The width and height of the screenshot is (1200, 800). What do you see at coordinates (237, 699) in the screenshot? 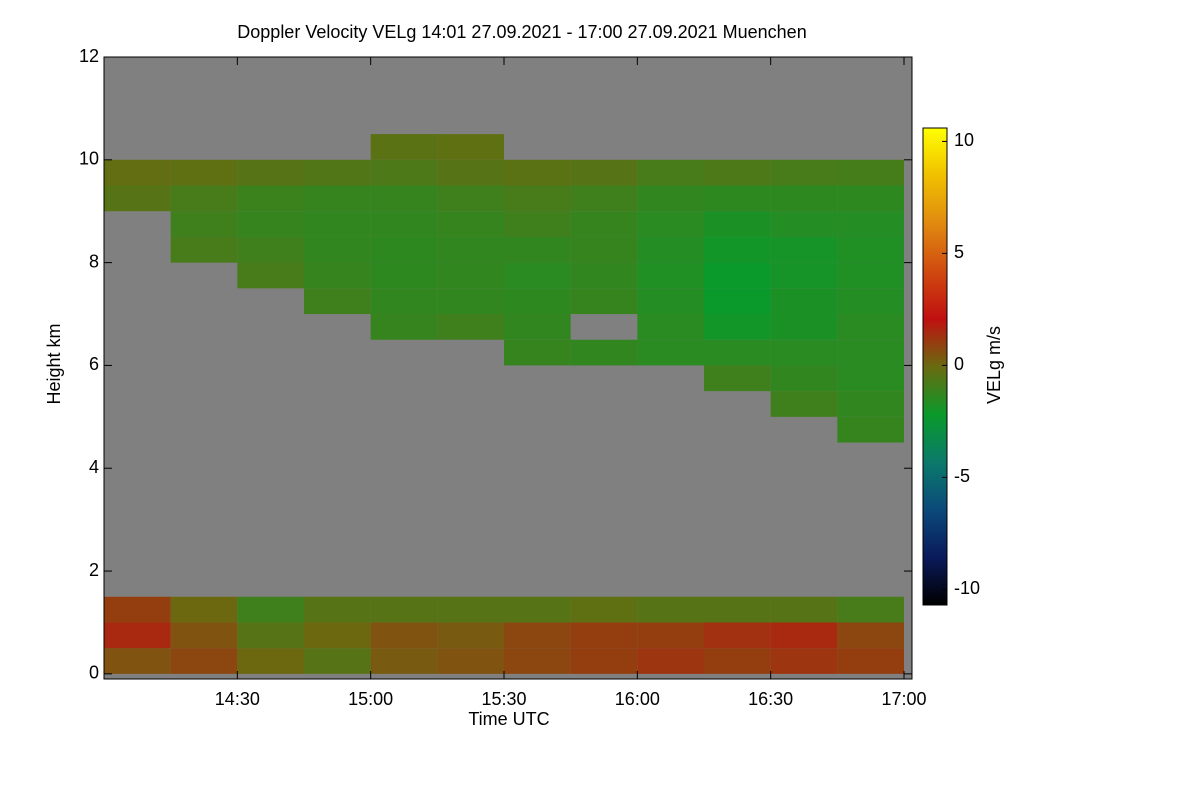
I see `x-tick-label: 14:30` at bounding box center [237, 699].